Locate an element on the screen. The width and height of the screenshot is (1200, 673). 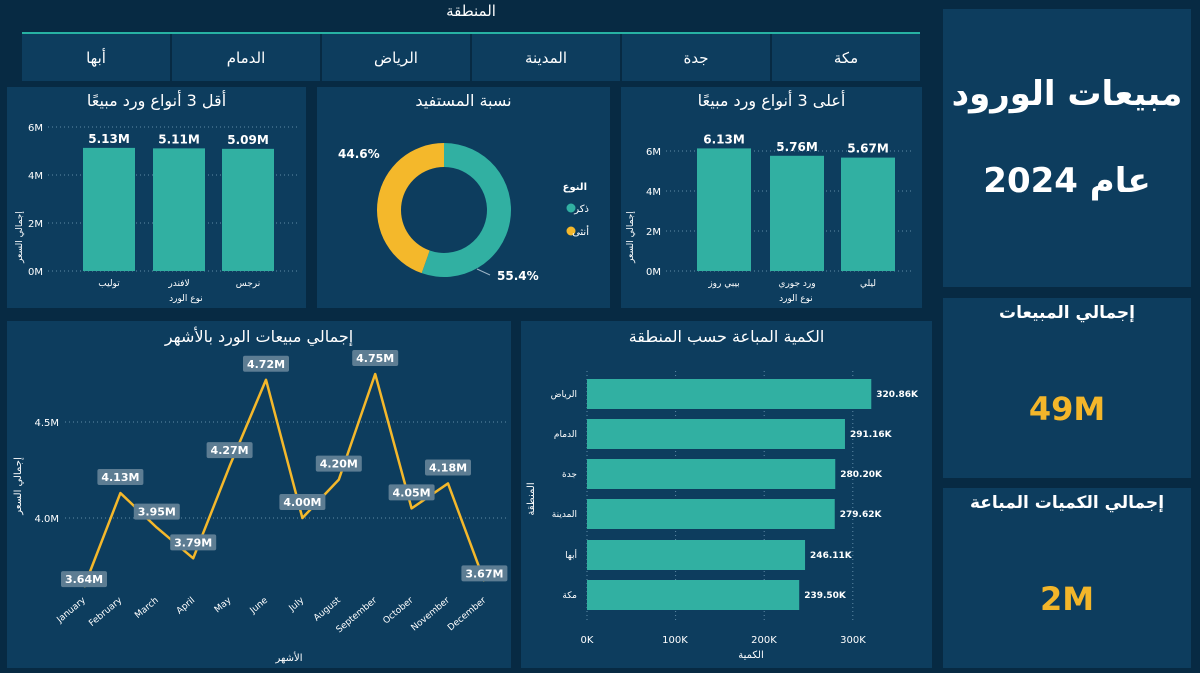
bar-data-label: 291.16K is located at coordinates (871, 435).